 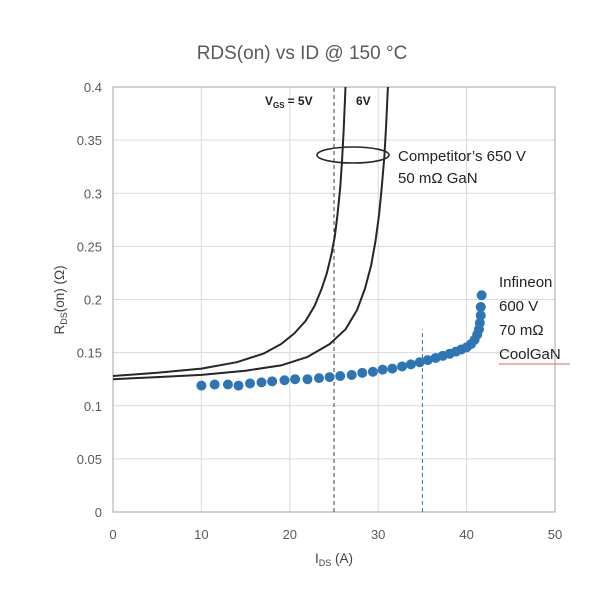 What do you see at coordinates (89, 140) in the screenshot?
I see `y-tick-label: 0.35` at bounding box center [89, 140].